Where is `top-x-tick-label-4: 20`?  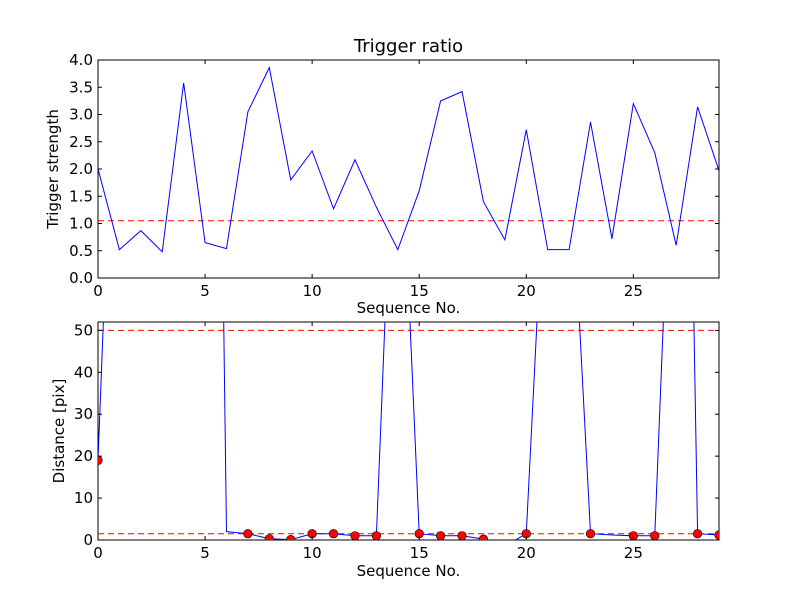 top-x-tick-label-4: 20 is located at coordinates (526, 291).